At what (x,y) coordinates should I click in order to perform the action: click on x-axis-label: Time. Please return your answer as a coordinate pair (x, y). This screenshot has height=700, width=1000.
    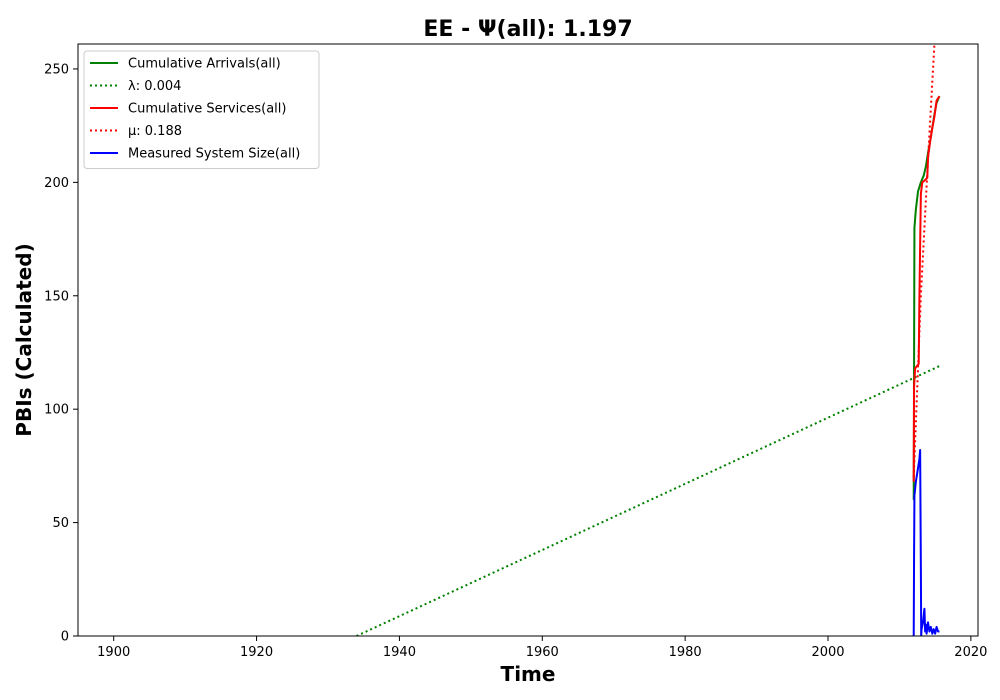
    Looking at the image, I should click on (528, 674).